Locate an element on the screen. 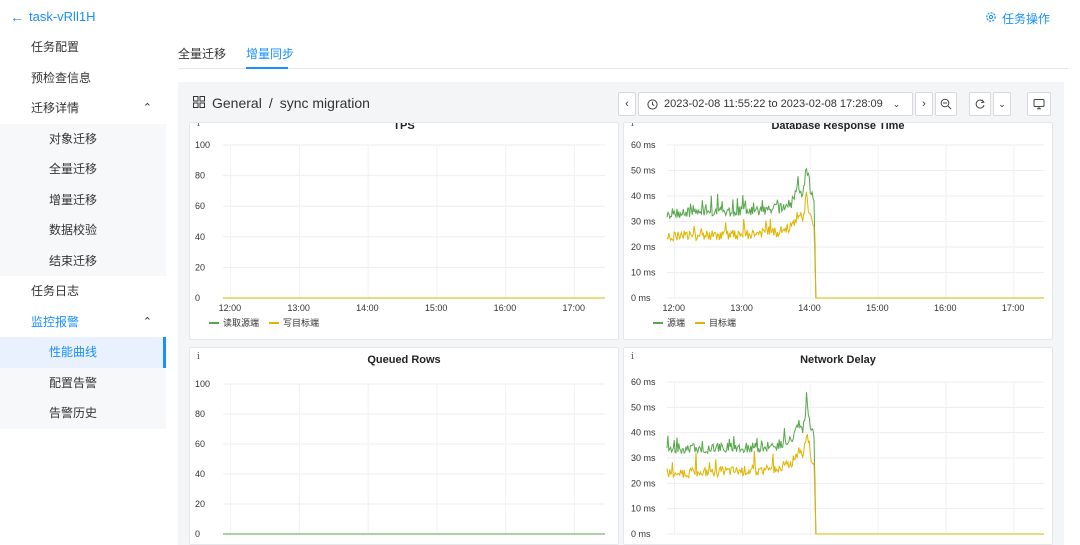 Image resolution: width=1080 pixels, height=545 pixels. zoom-out-button is located at coordinates (946, 104).